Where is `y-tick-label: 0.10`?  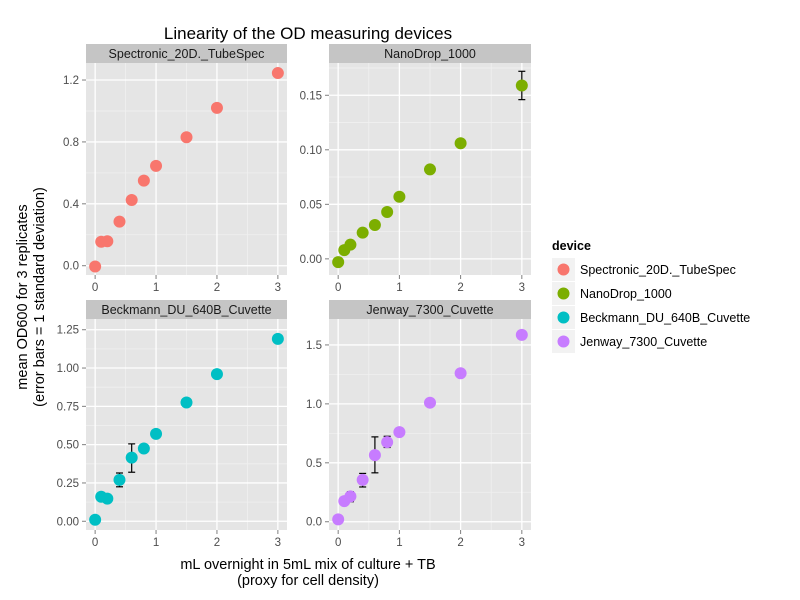 y-tick-label: 0.10 is located at coordinates (311, 151).